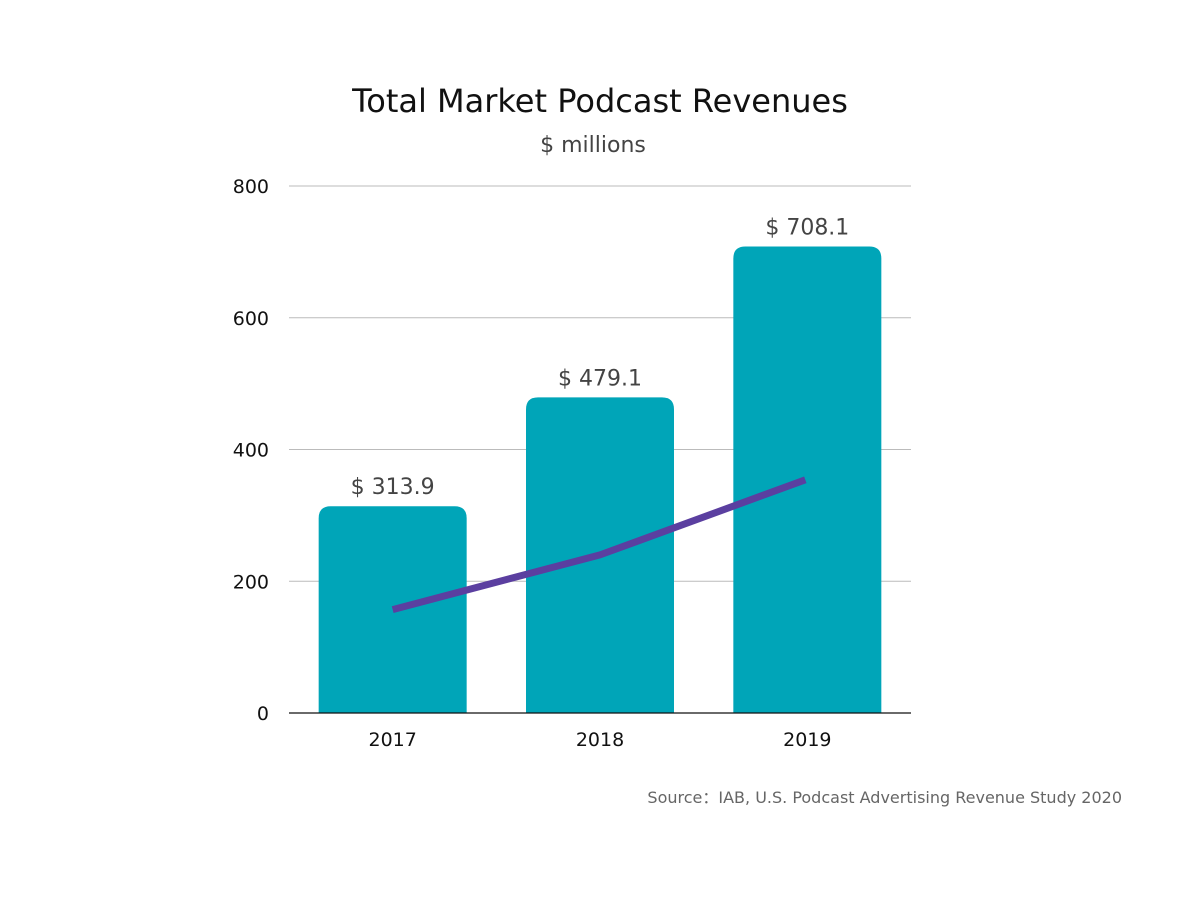  I want to click on x-tick-label: 2017, so click(392, 740).